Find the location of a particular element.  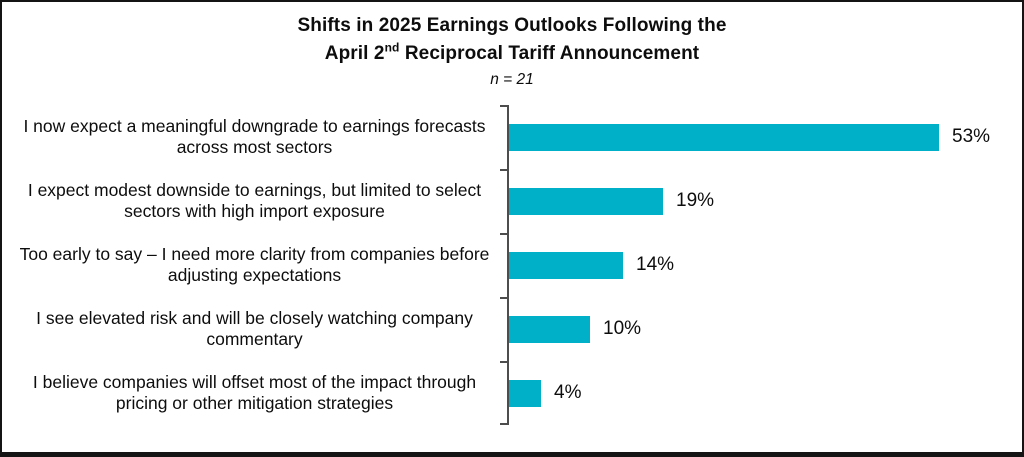

title-line2-pre: April 2 is located at coordinates (354, 53).